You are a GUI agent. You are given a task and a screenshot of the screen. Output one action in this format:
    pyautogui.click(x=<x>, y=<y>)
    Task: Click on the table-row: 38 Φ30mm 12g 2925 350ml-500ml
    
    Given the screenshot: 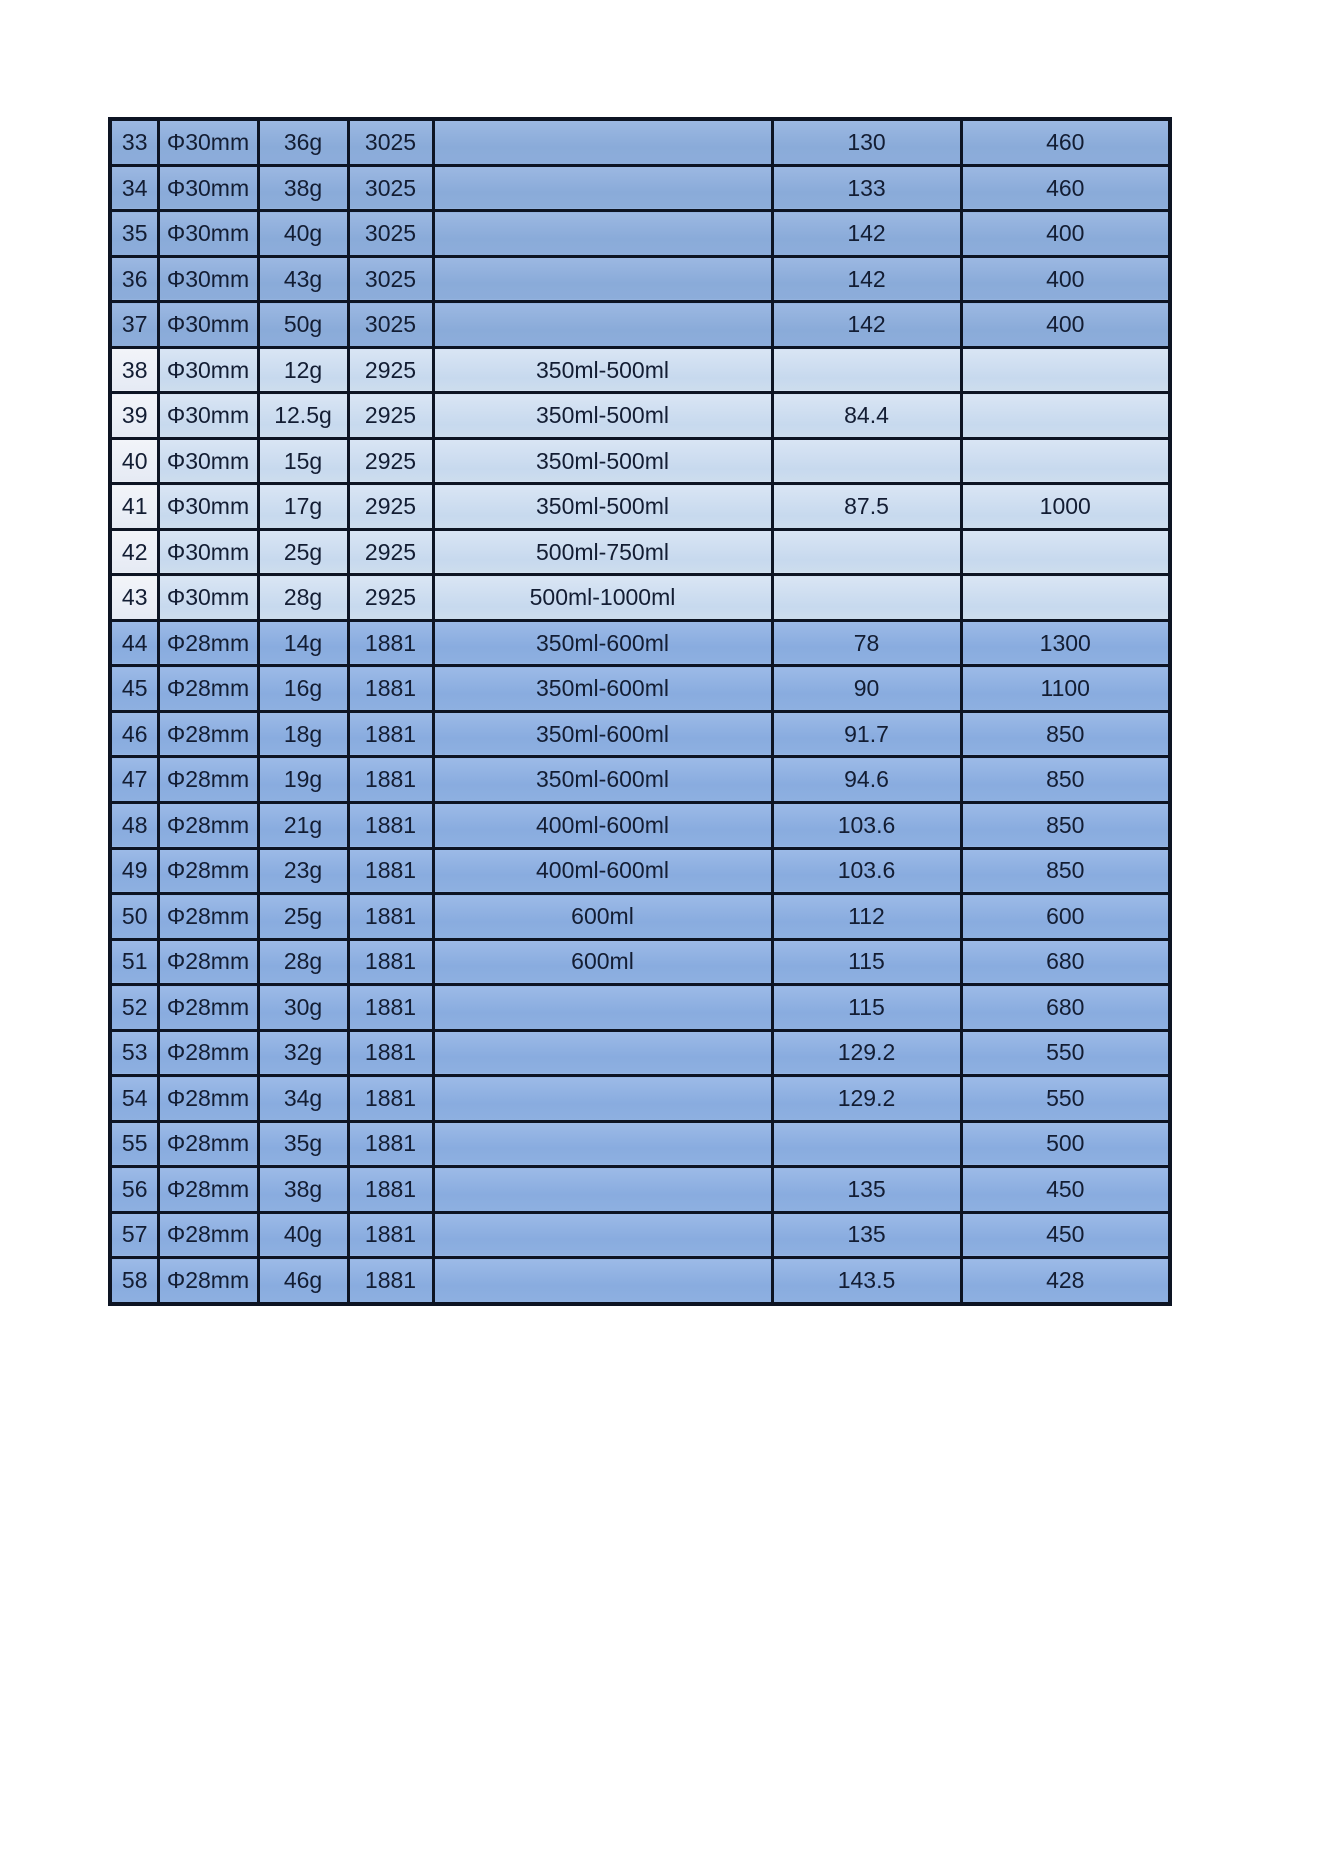 What is the action you would take?
    pyautogui.click(x=640, y=370)
    